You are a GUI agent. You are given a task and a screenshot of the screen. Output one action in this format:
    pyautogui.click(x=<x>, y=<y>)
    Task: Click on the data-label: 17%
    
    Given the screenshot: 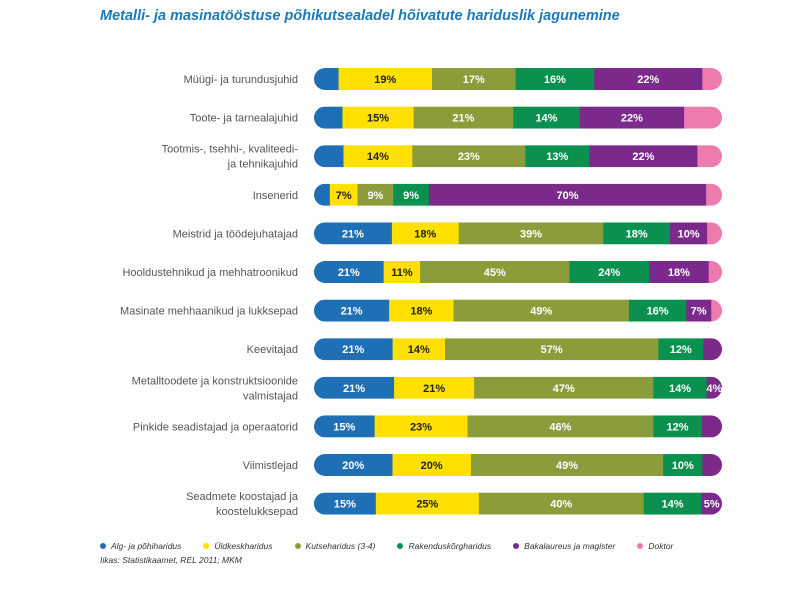 What is the action you would take?
    pyautogui.click(x=474, y=80)
    